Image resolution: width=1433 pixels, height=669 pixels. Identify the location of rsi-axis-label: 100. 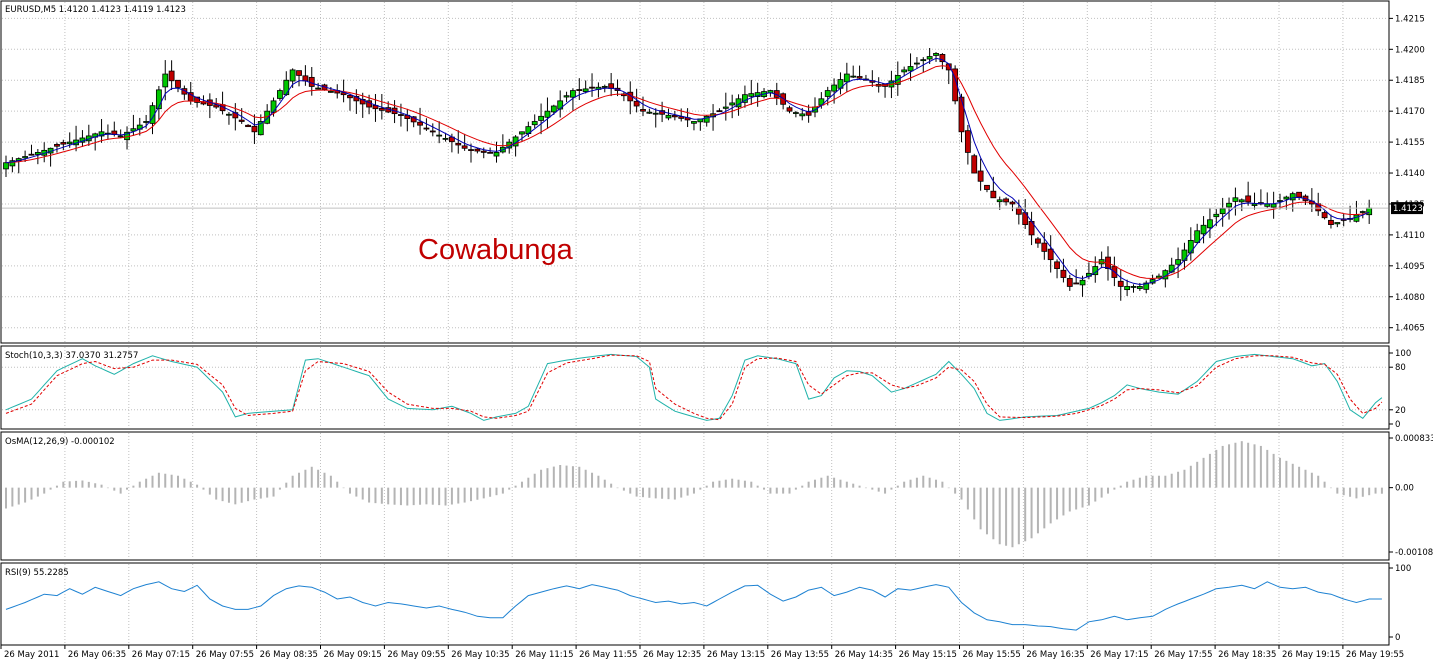
(1403, 569).